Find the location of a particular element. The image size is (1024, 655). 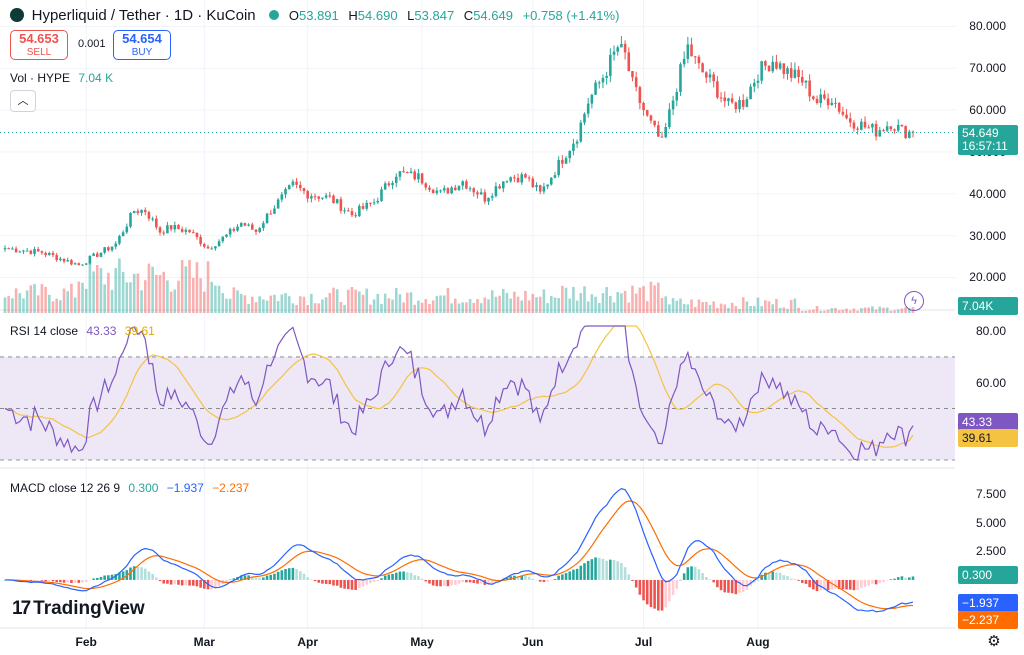

macd-hist-legend-value: 0.300 is located at coordinates (143, 488).